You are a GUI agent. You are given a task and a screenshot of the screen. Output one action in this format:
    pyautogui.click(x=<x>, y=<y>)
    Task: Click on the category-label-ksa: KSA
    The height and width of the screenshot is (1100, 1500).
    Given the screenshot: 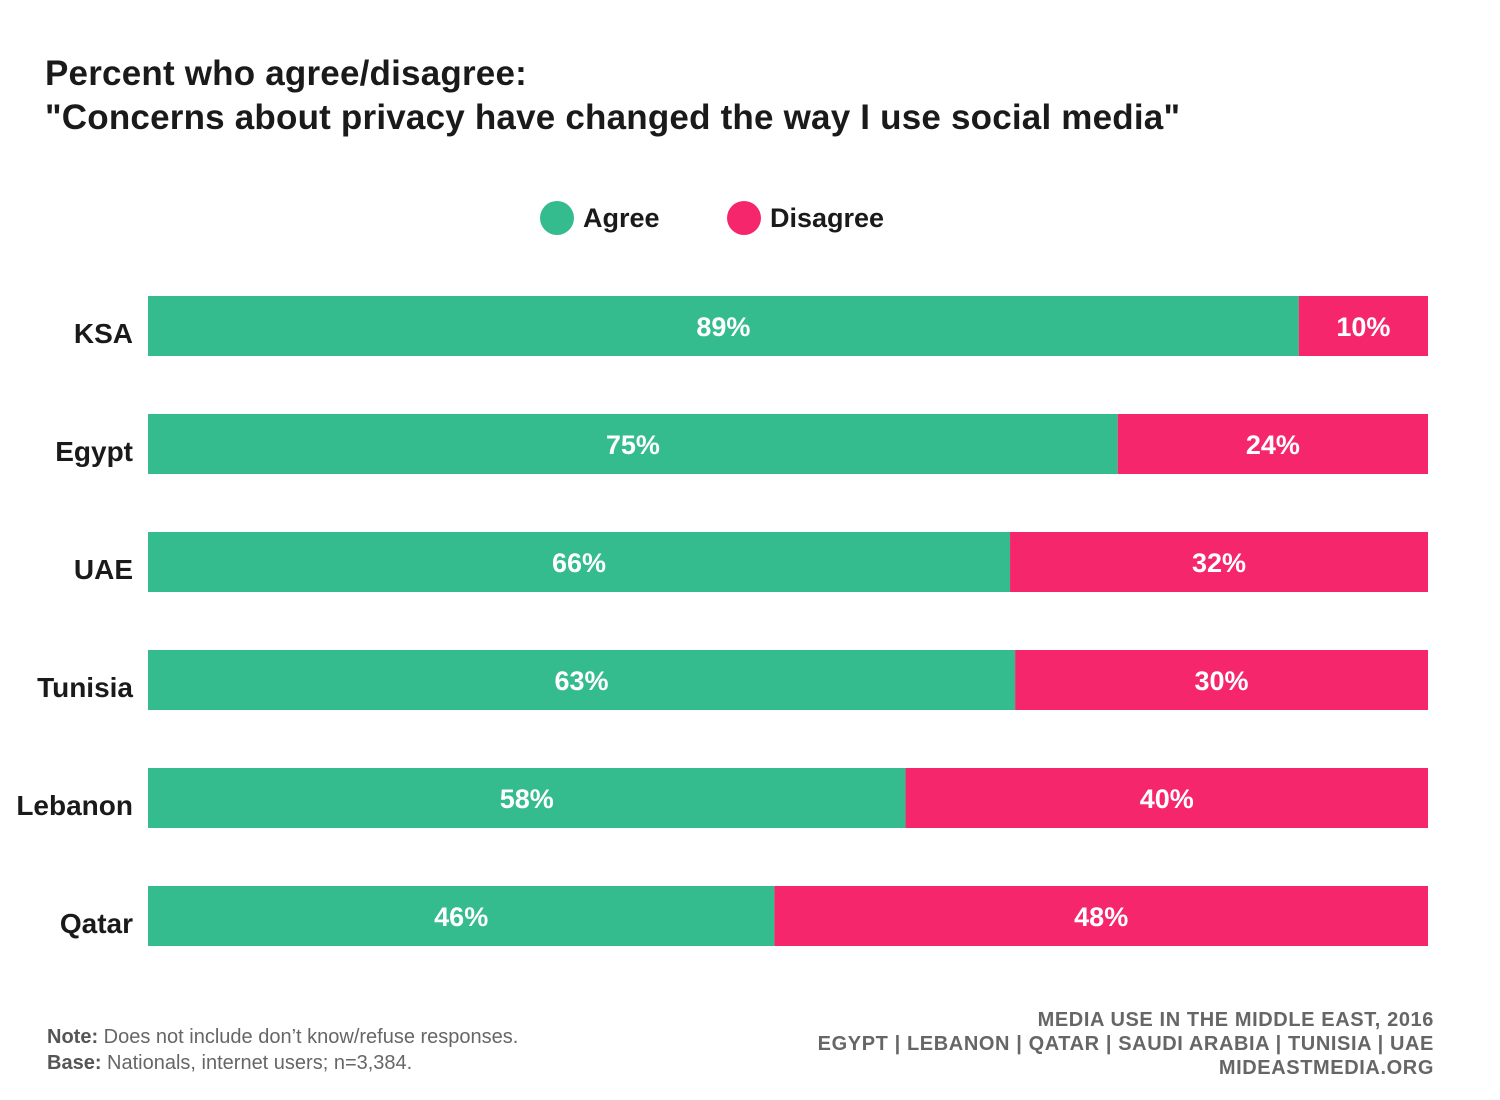 What is the action you would take?
    pyautogui.click(x=103, y=333)
    